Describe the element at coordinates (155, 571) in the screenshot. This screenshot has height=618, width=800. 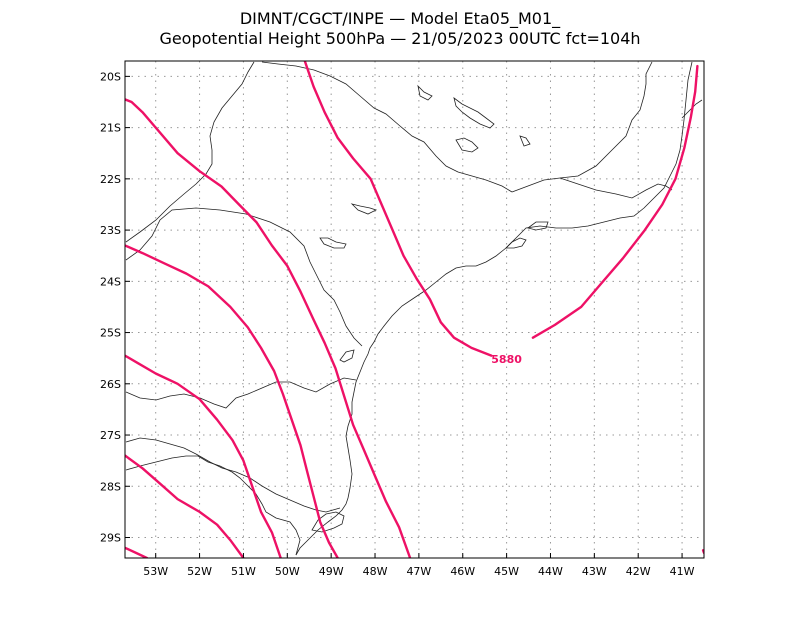
I see `lon-tick-label: 53W` at that location.